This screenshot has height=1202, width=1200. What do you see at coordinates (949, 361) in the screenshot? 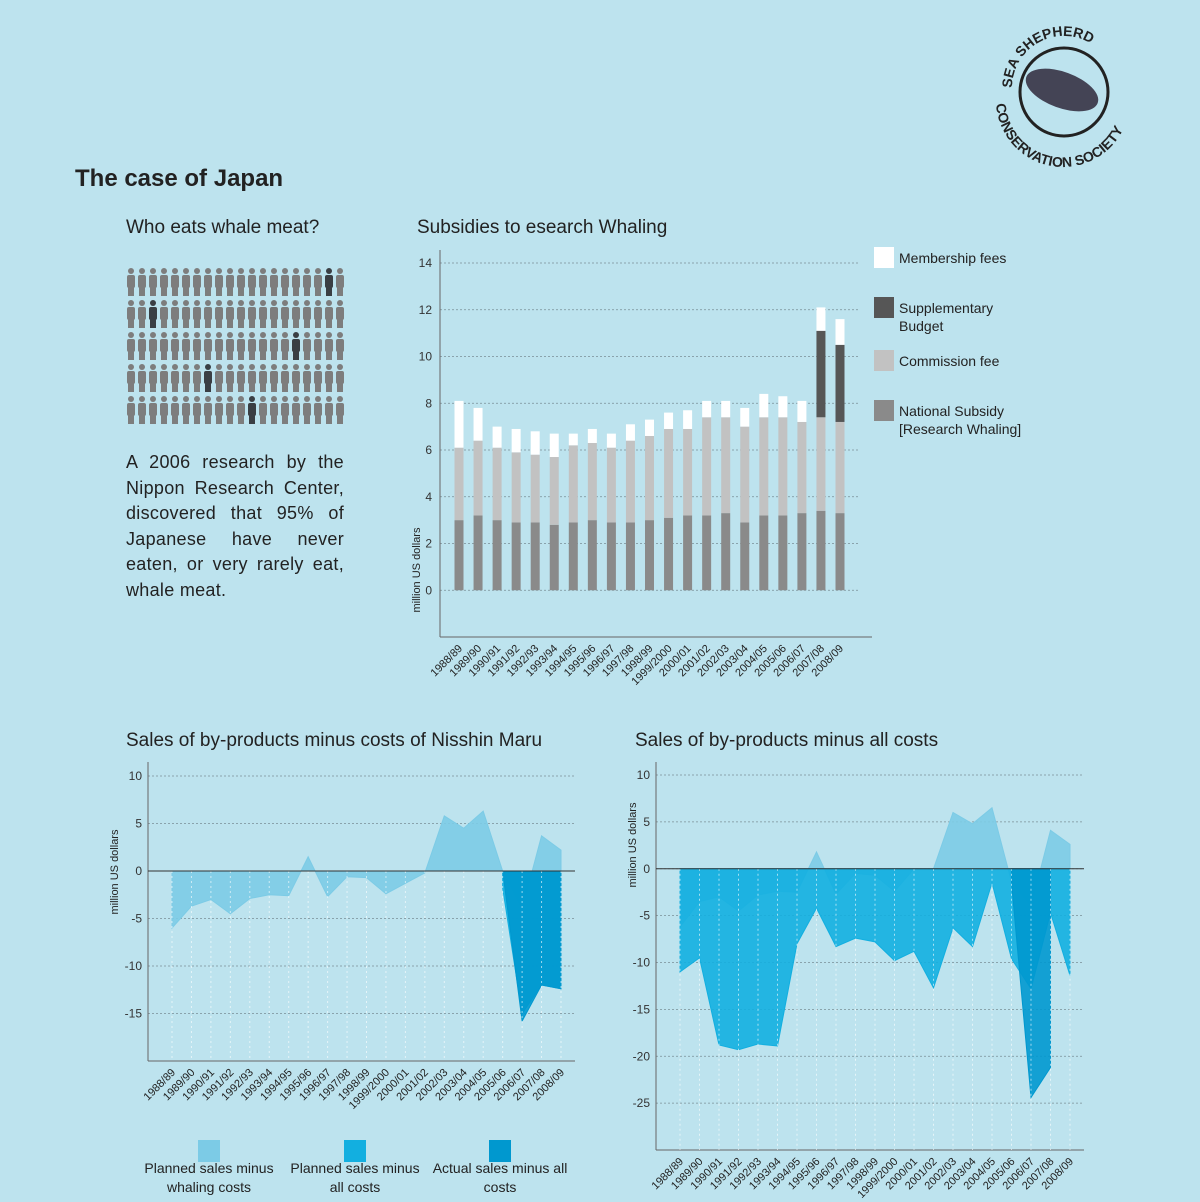
I see `legend-label: Commission fee` at bounding box center [949, 361].